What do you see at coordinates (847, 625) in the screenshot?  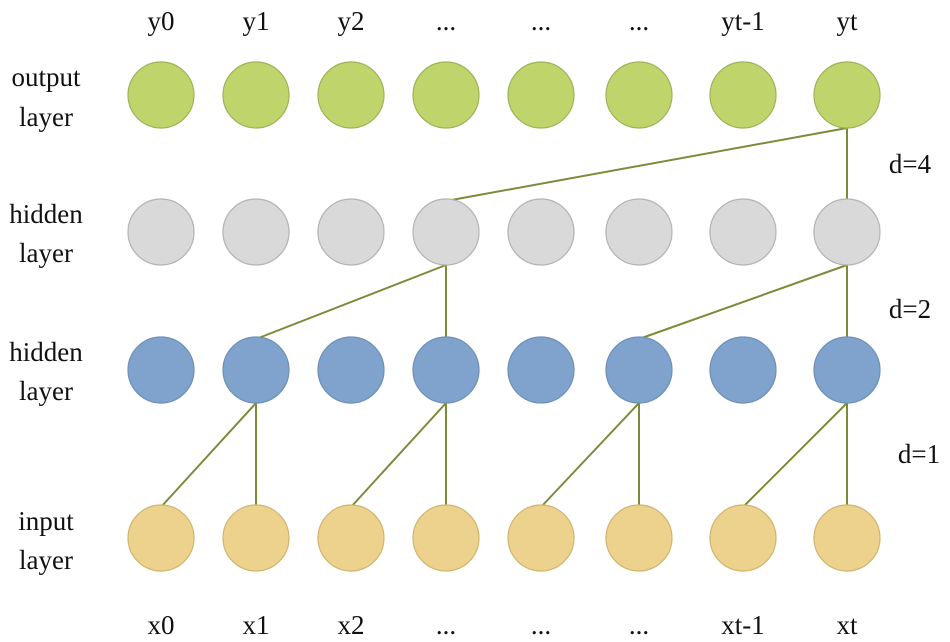 I see `input-label: xt` at bounding box center [847, 625].